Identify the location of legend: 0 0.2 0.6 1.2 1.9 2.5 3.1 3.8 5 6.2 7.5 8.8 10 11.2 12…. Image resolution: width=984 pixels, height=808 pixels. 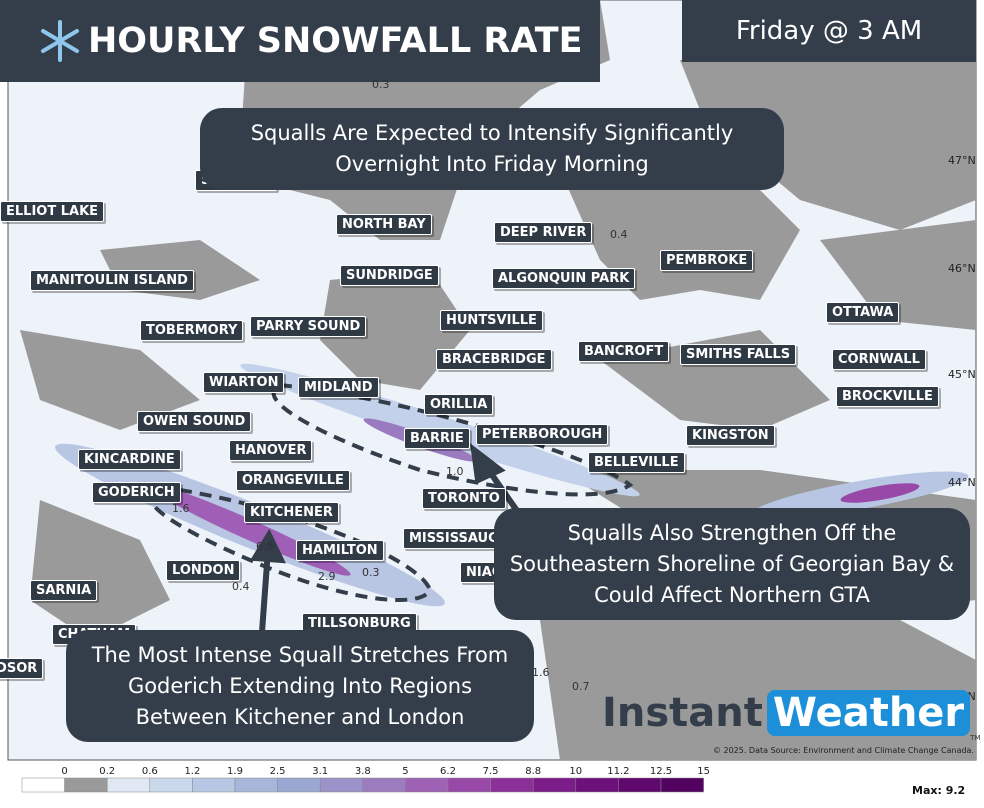
(365, 779).